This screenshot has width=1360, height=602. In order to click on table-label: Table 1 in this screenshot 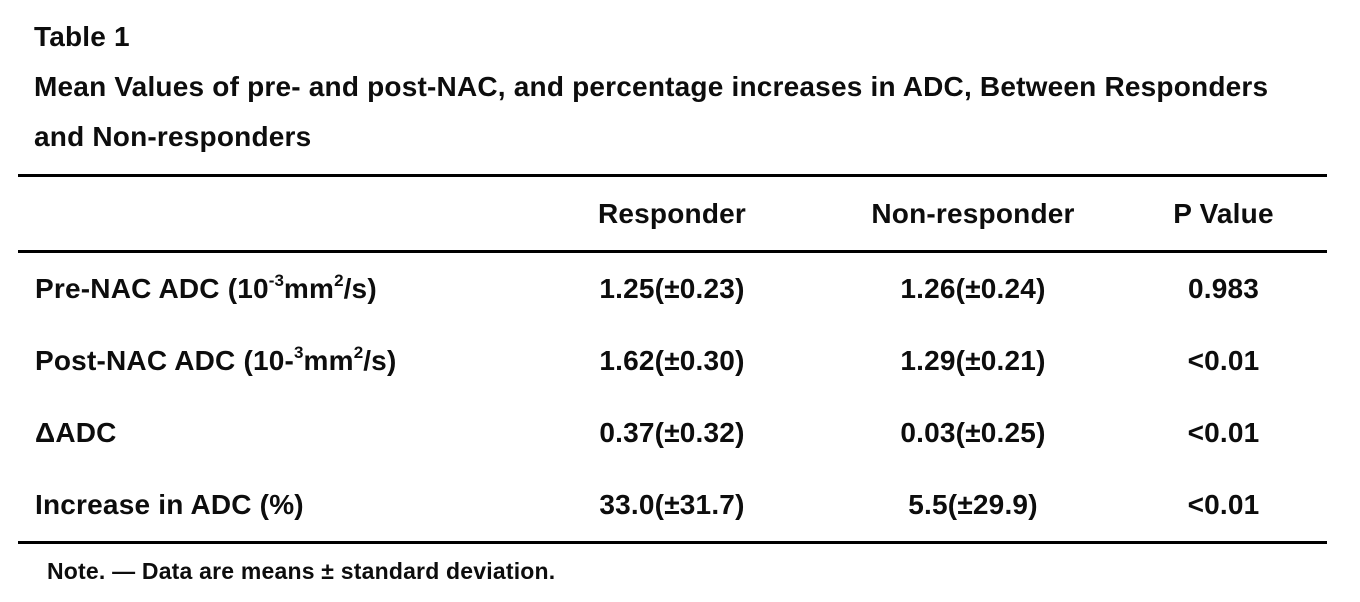, I will do `click(82, 36)`.